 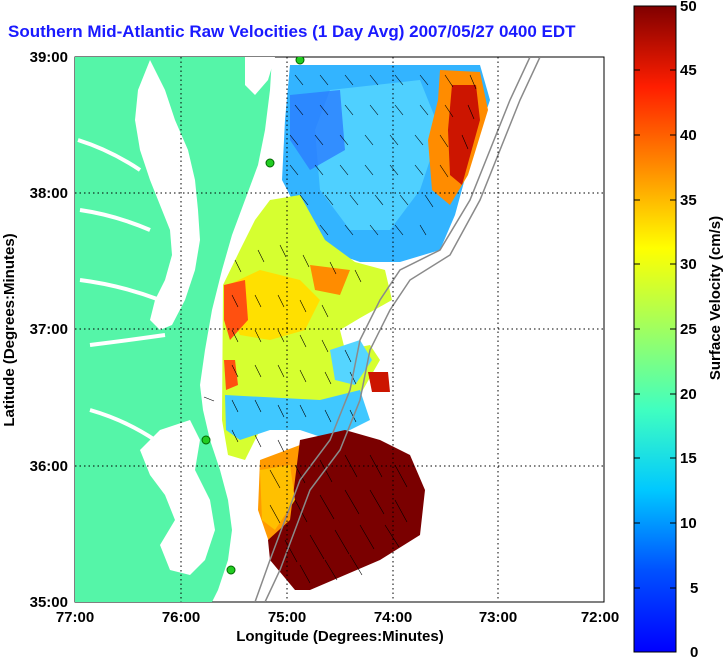 I want to click on rivers, so click(x=121, y=290).